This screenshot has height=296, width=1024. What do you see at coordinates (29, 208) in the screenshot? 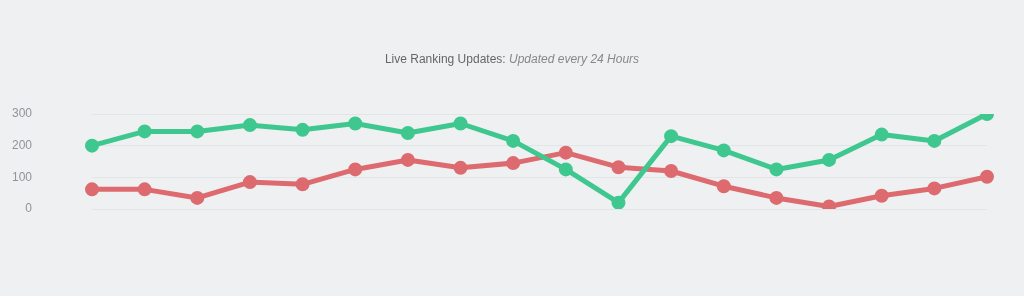
I see `y-tick-label: 0` at bounding box center [29, 208].